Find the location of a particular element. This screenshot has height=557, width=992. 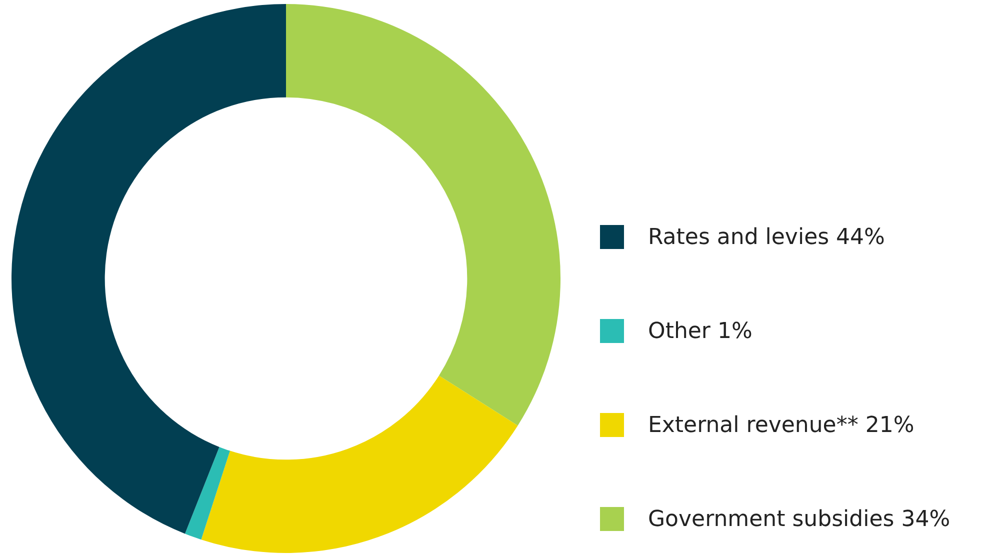

legend-label: External revenue** 21% is located at coordinates (781, 425).